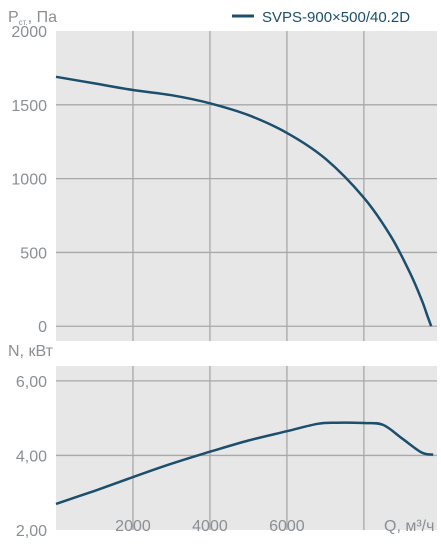 The image size is (441, 545). What do you see at coordinates (13, 17) in the screenshot?
I see `pressure-ylabel-main: P` at bounding box center [13, 17].